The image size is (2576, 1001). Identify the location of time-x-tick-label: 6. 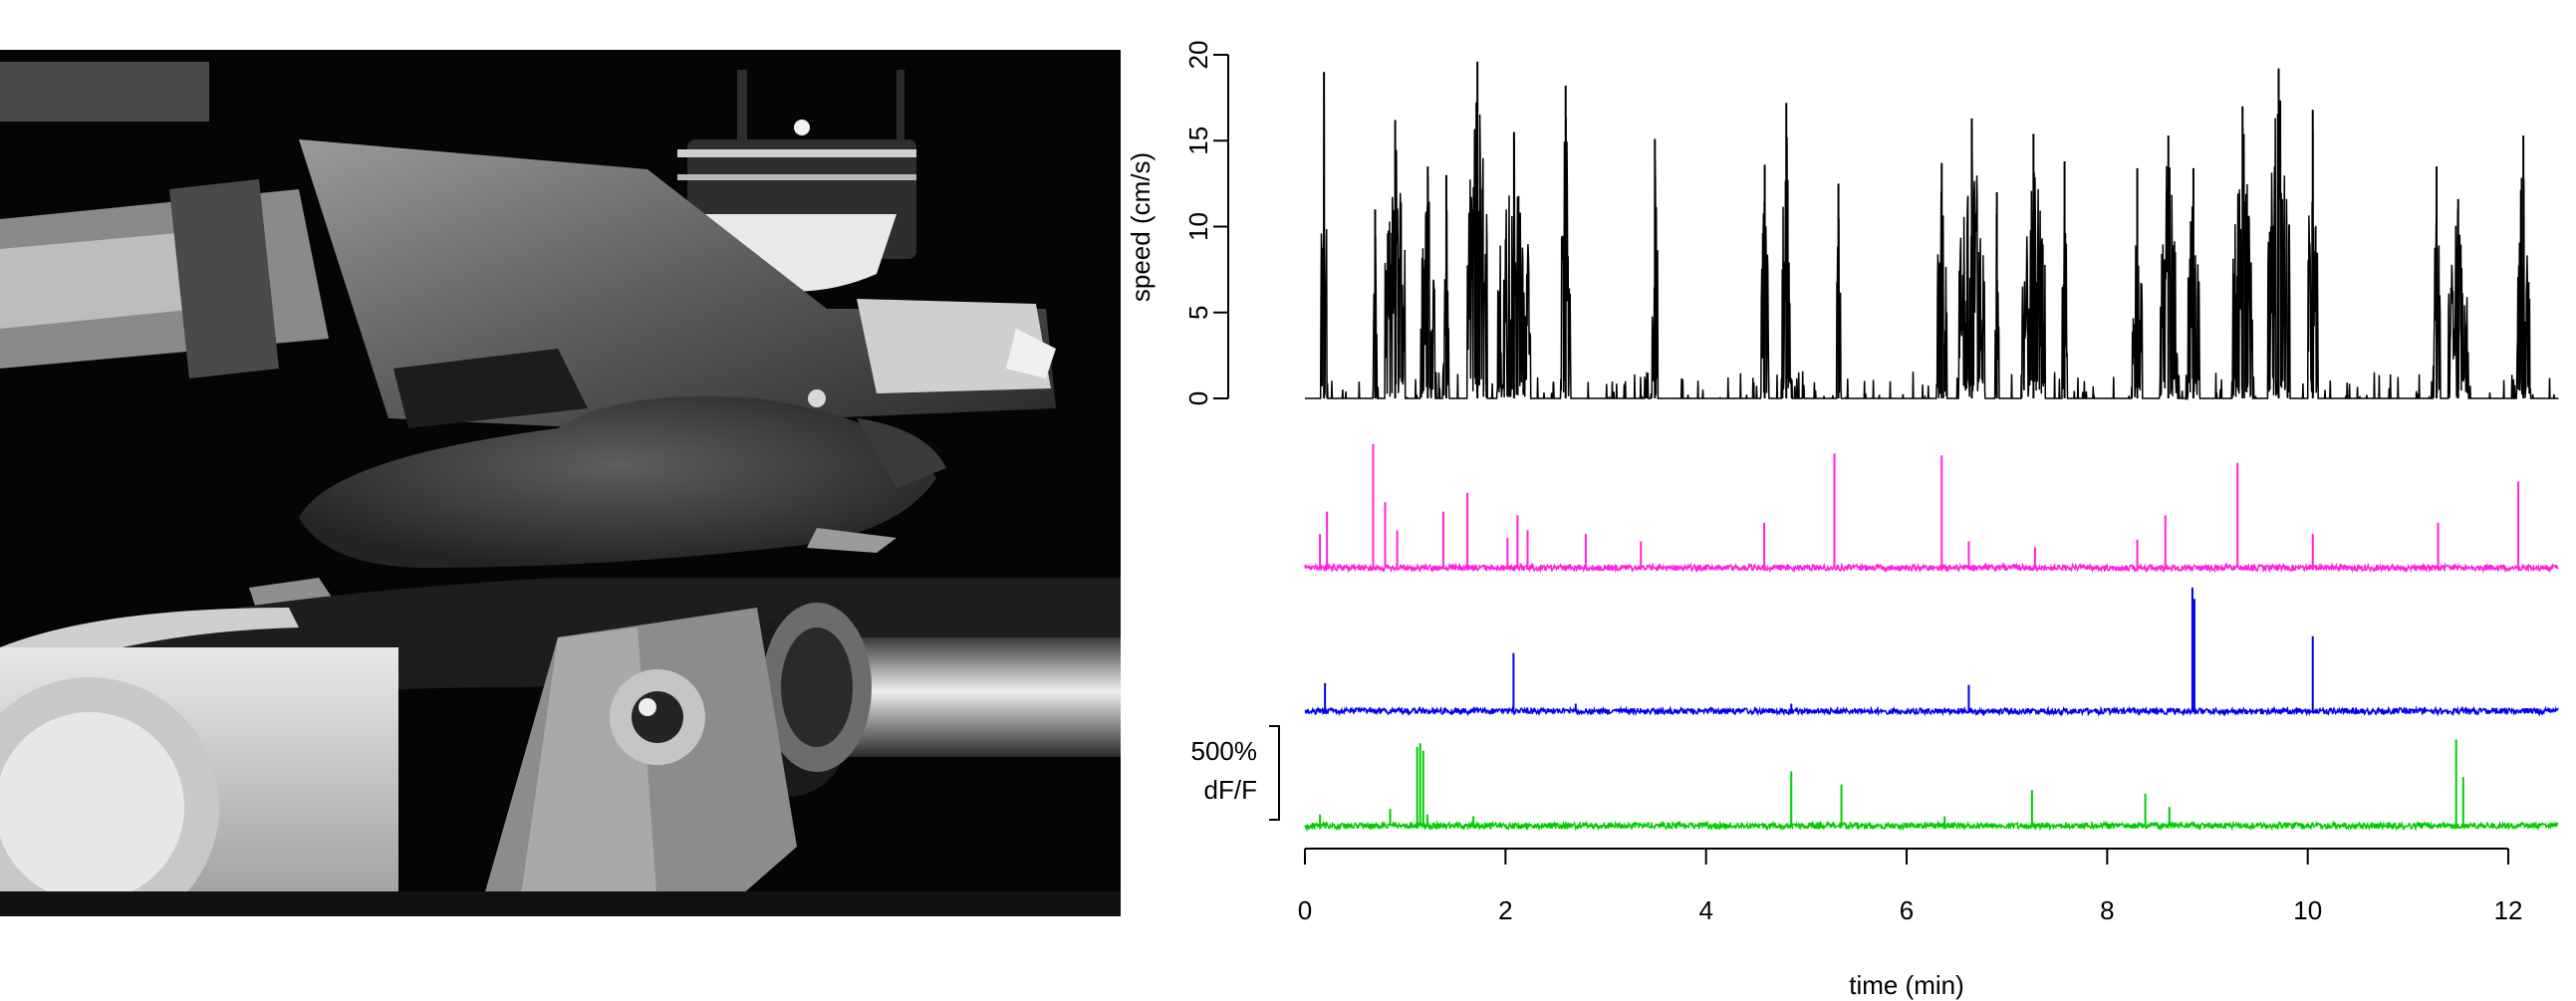
(1907, 910).